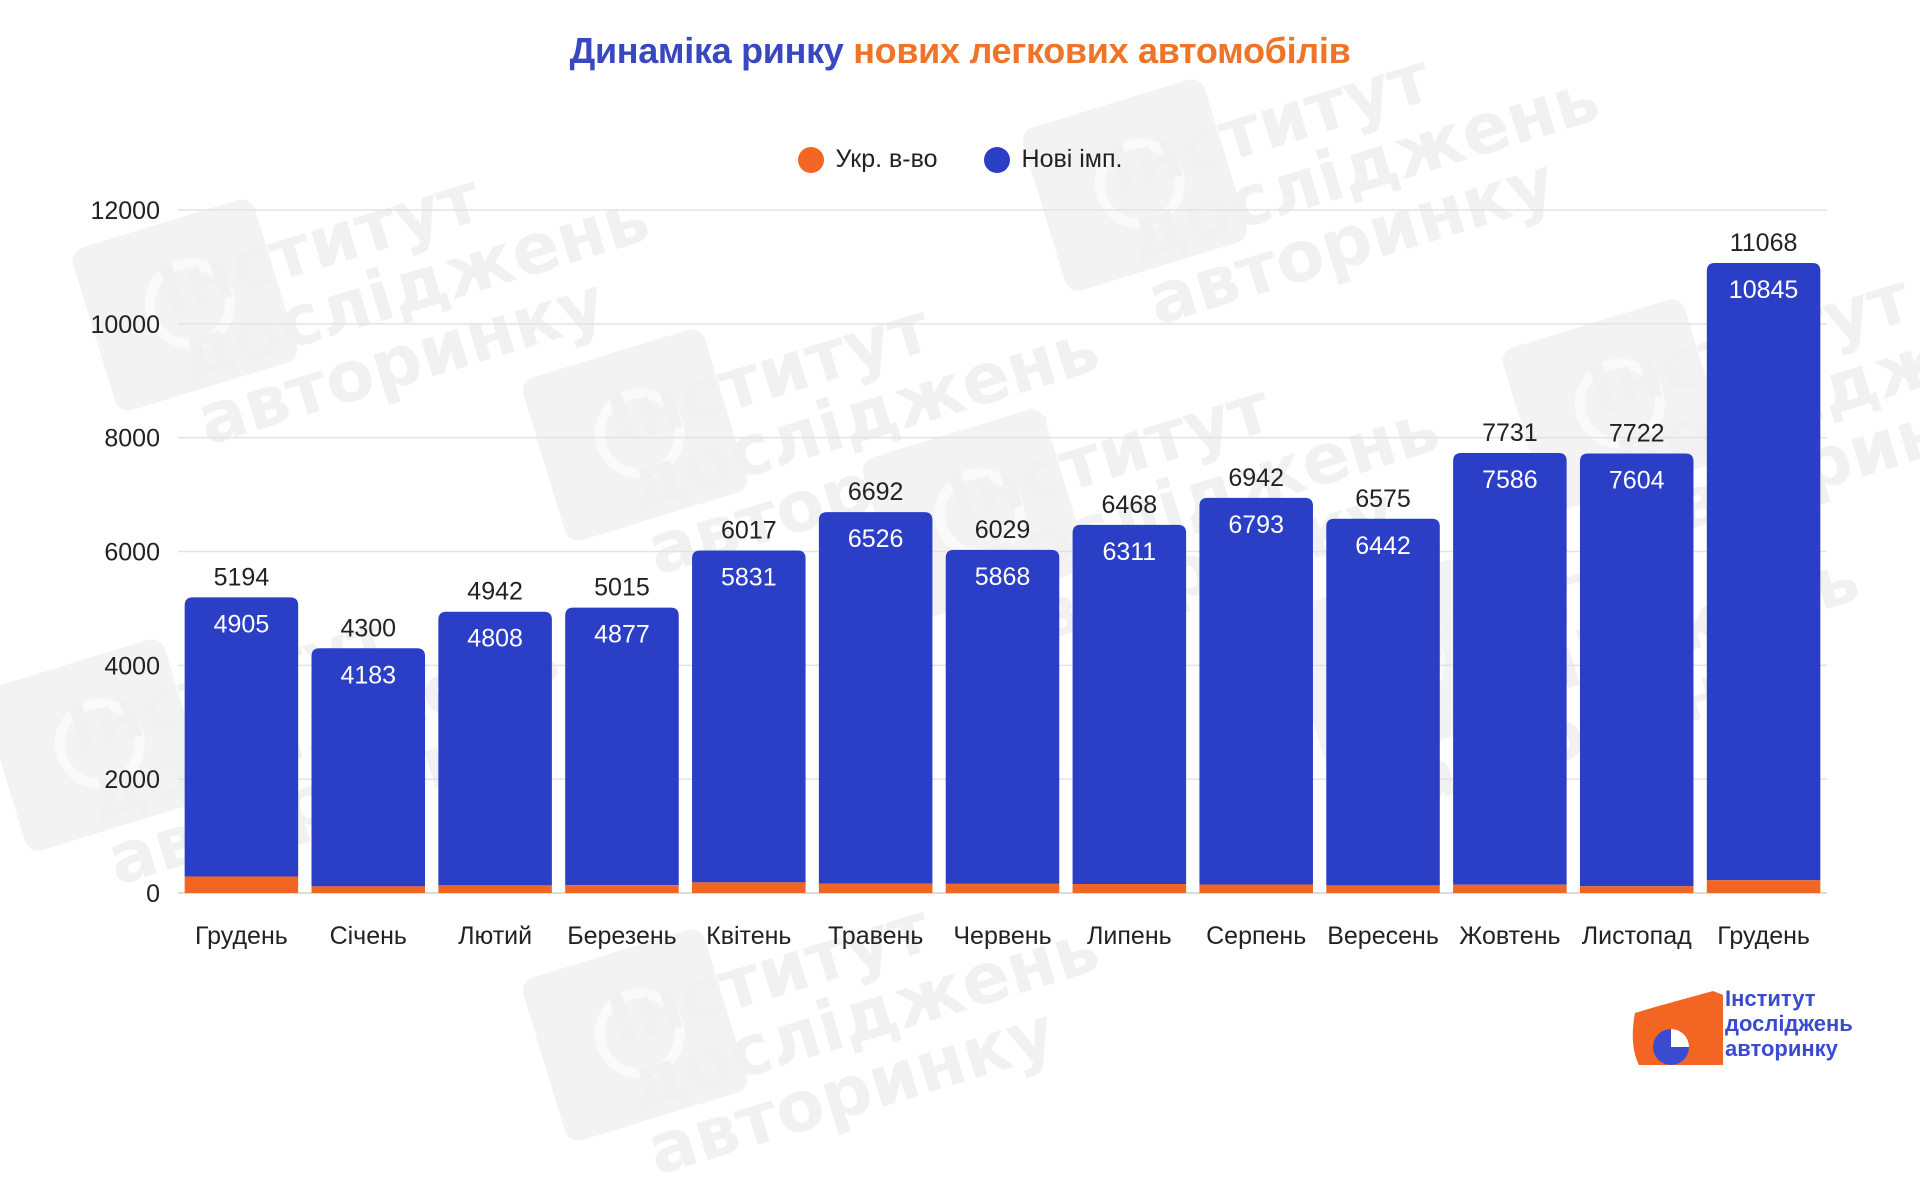 The height and width of the screenshot is (1192, 1920). I want to click on total-label: 7722, so click(1637, 433).